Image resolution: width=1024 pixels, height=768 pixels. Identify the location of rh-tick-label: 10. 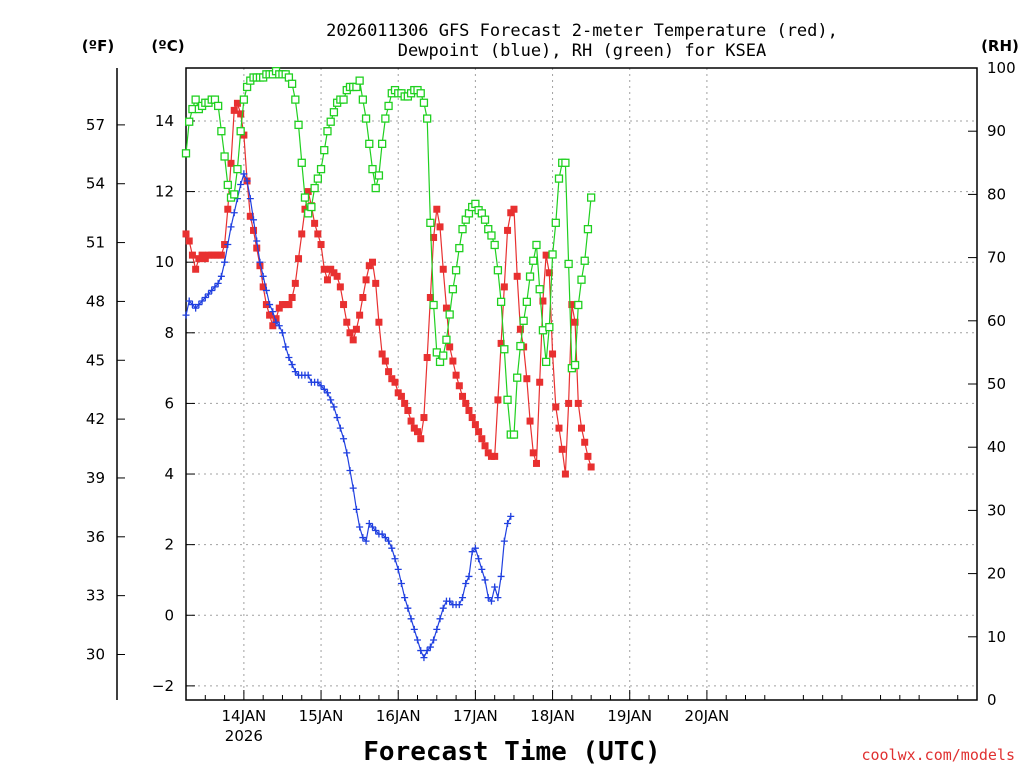
(996, 637).